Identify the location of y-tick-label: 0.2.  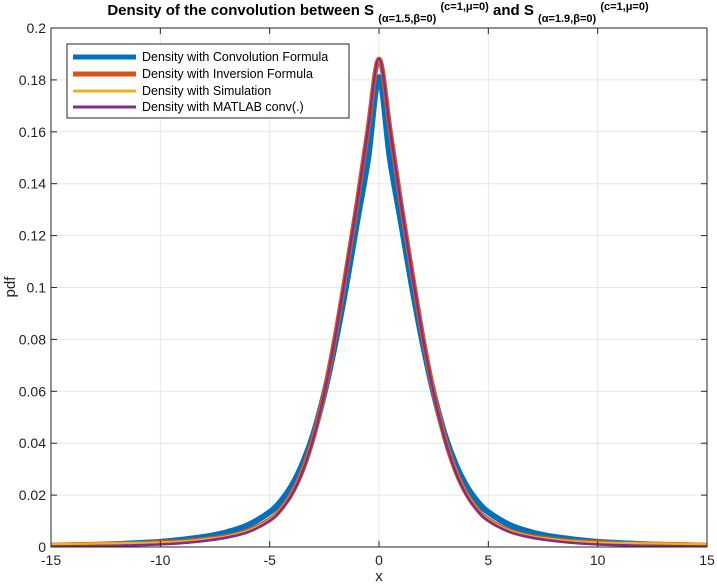
(37, 28).